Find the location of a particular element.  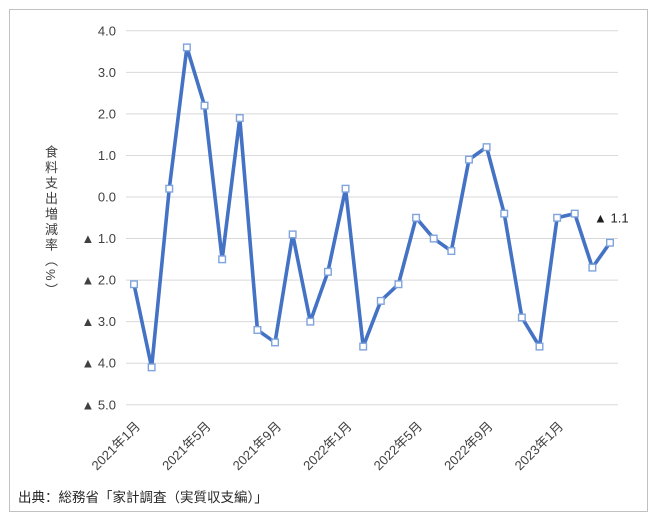

x-tick-label: 2022年1月 is located at coordinates (327, 446).